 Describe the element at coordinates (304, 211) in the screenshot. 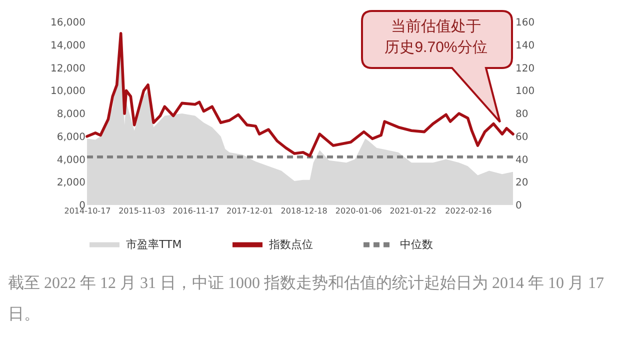

I see `x-tick-label: 2018-12-18` at that location.